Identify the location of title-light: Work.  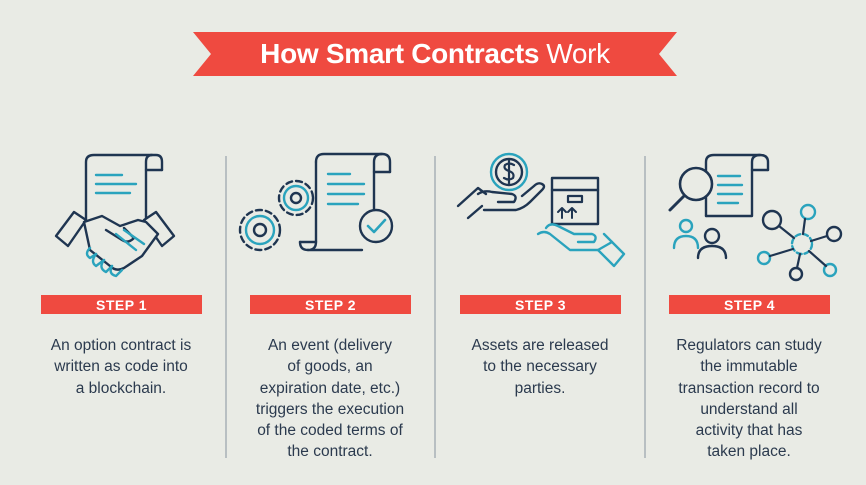
(578, 53).